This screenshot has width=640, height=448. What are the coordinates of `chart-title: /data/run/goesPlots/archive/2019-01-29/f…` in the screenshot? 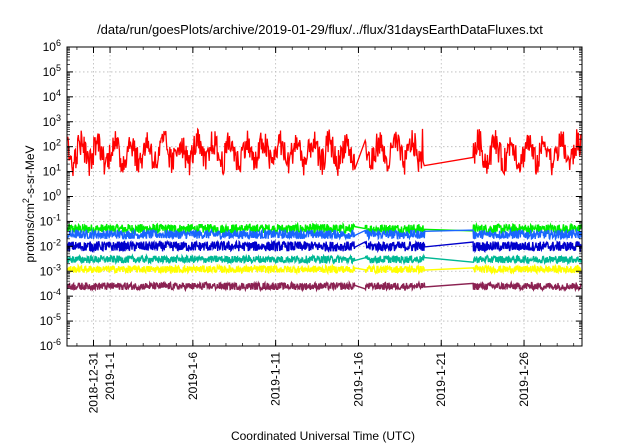 It's located at (320, 29).